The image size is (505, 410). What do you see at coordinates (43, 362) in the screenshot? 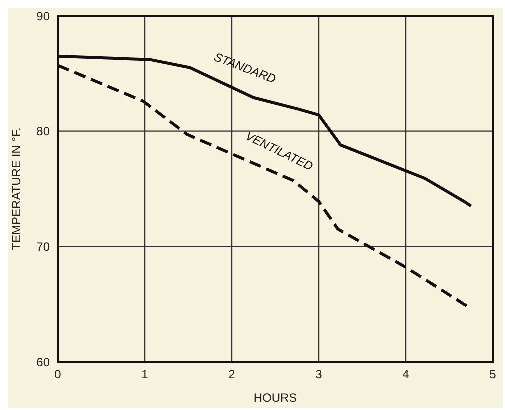
I see `y-tick-label: 60` at bounding box center [43, 362].